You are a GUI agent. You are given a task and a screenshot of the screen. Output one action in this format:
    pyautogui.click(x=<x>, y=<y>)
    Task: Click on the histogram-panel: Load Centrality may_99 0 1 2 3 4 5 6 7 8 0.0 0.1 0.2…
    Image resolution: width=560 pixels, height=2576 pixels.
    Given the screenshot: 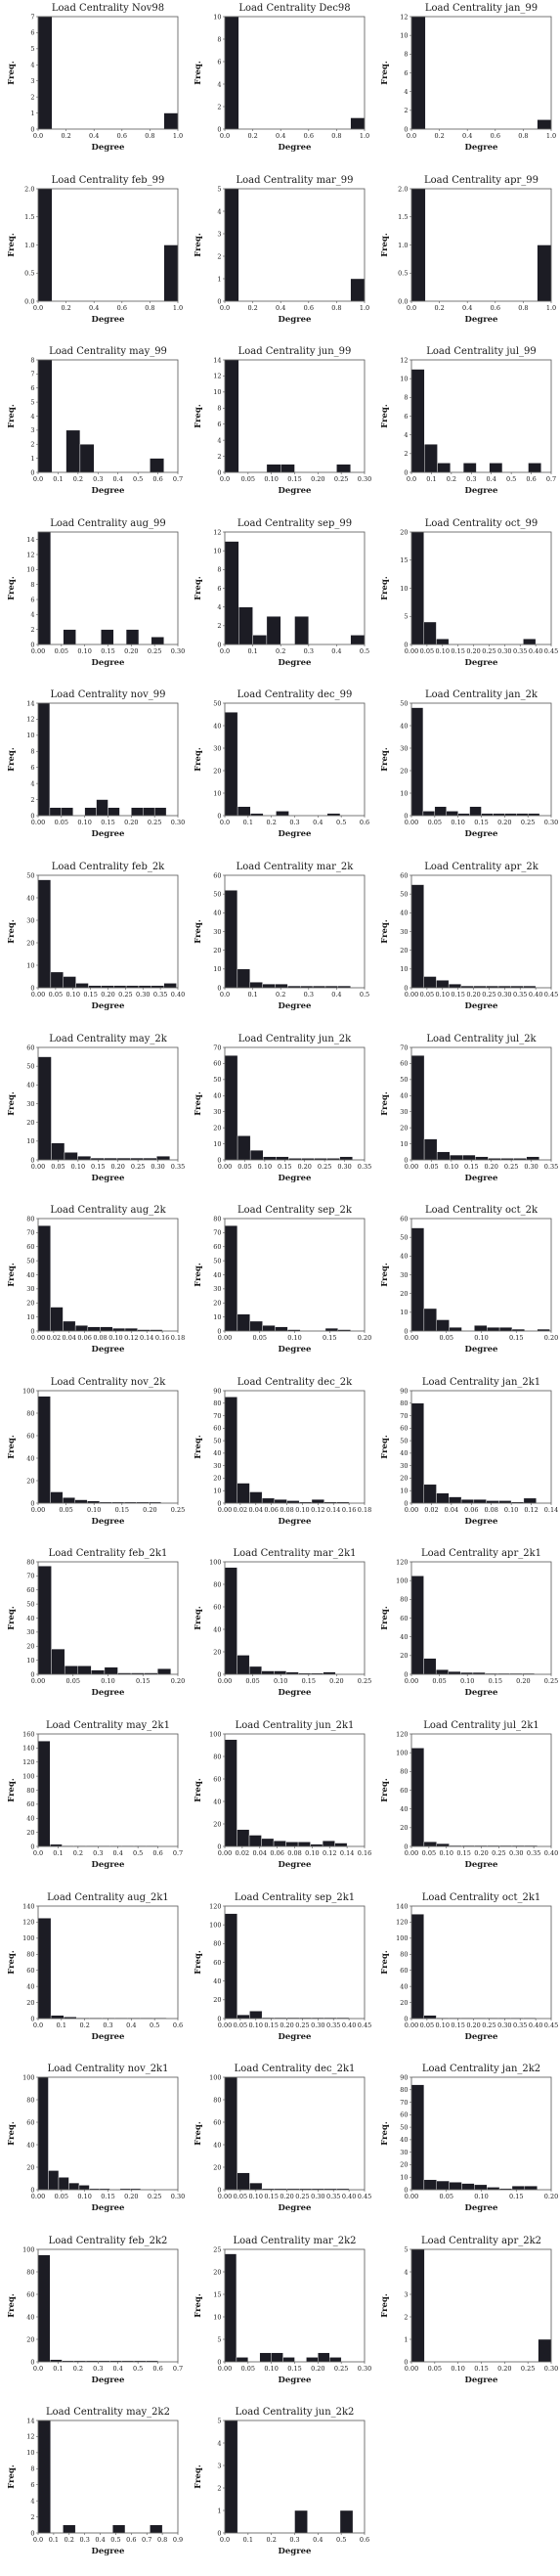 What is the action you would take?
    pyautogui.click(x=93, y=429)
    